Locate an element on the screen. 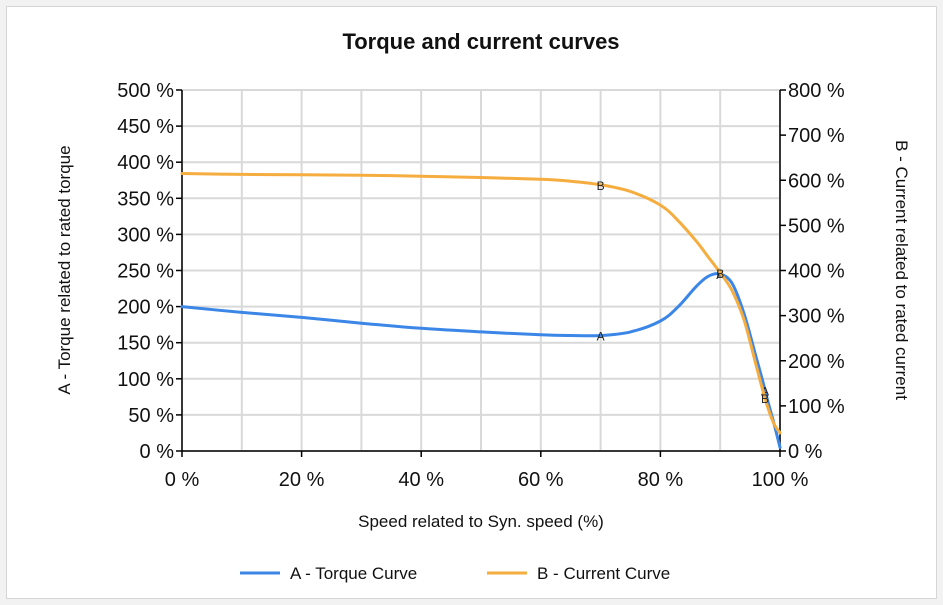  right-axis-label: B - Current related to rated current is located at coordinates (901, 270).